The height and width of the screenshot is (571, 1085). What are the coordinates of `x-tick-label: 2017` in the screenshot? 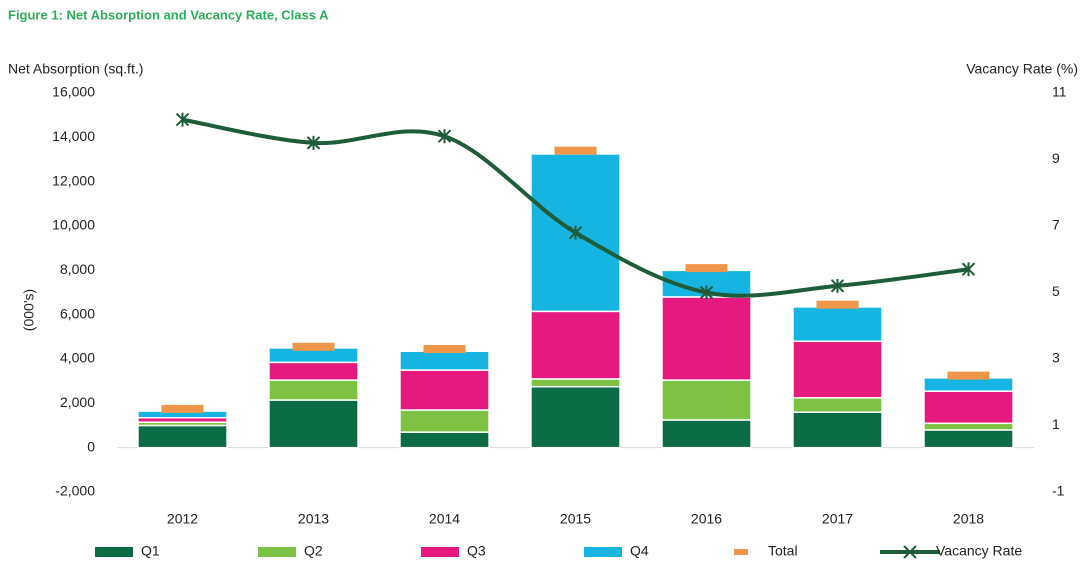 It's located at (837, 519).